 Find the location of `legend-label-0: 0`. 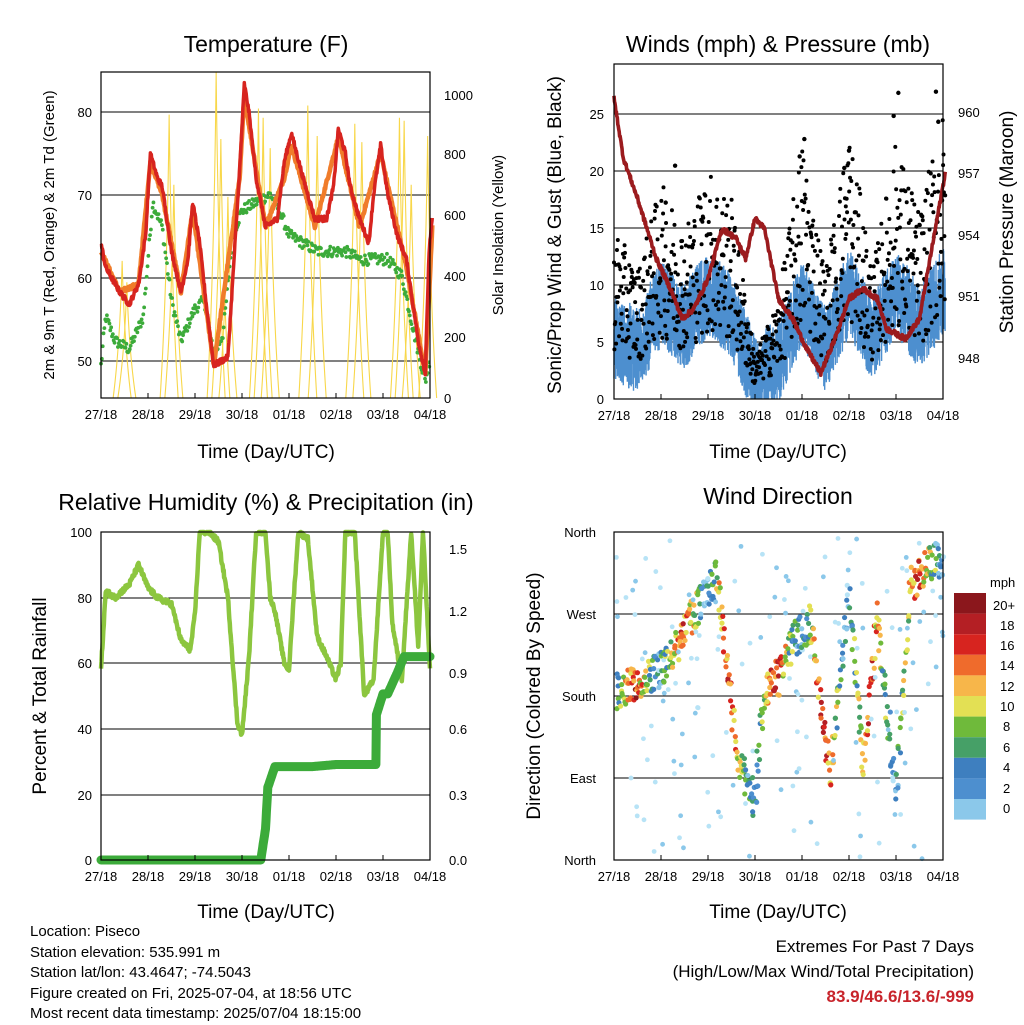

legend-label-0: 0 is located at coordinates (1006, 808).